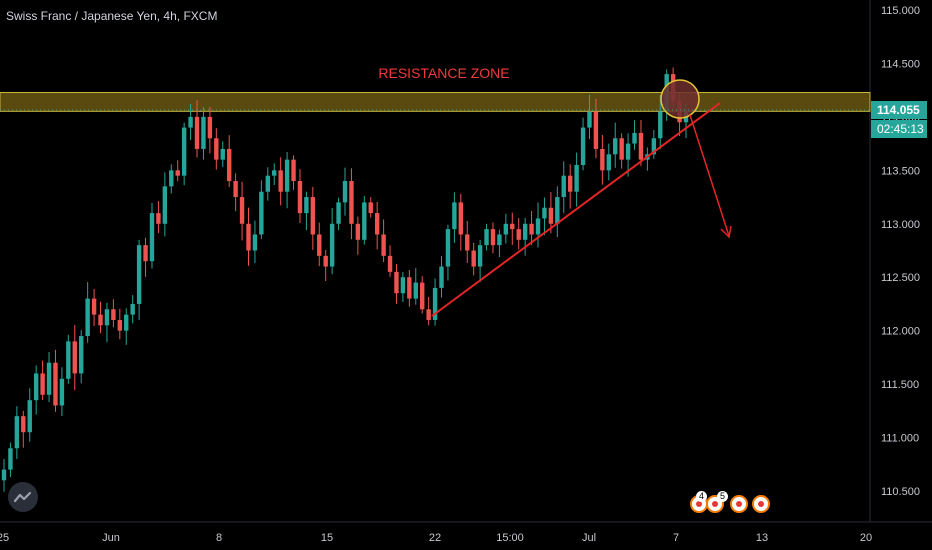 This screenshot has height=550, width=932. What do you see at coordinates (900, 278) in the screenshot?
I see `y-tick-label: 112.500` at bounding box center [900, 278].